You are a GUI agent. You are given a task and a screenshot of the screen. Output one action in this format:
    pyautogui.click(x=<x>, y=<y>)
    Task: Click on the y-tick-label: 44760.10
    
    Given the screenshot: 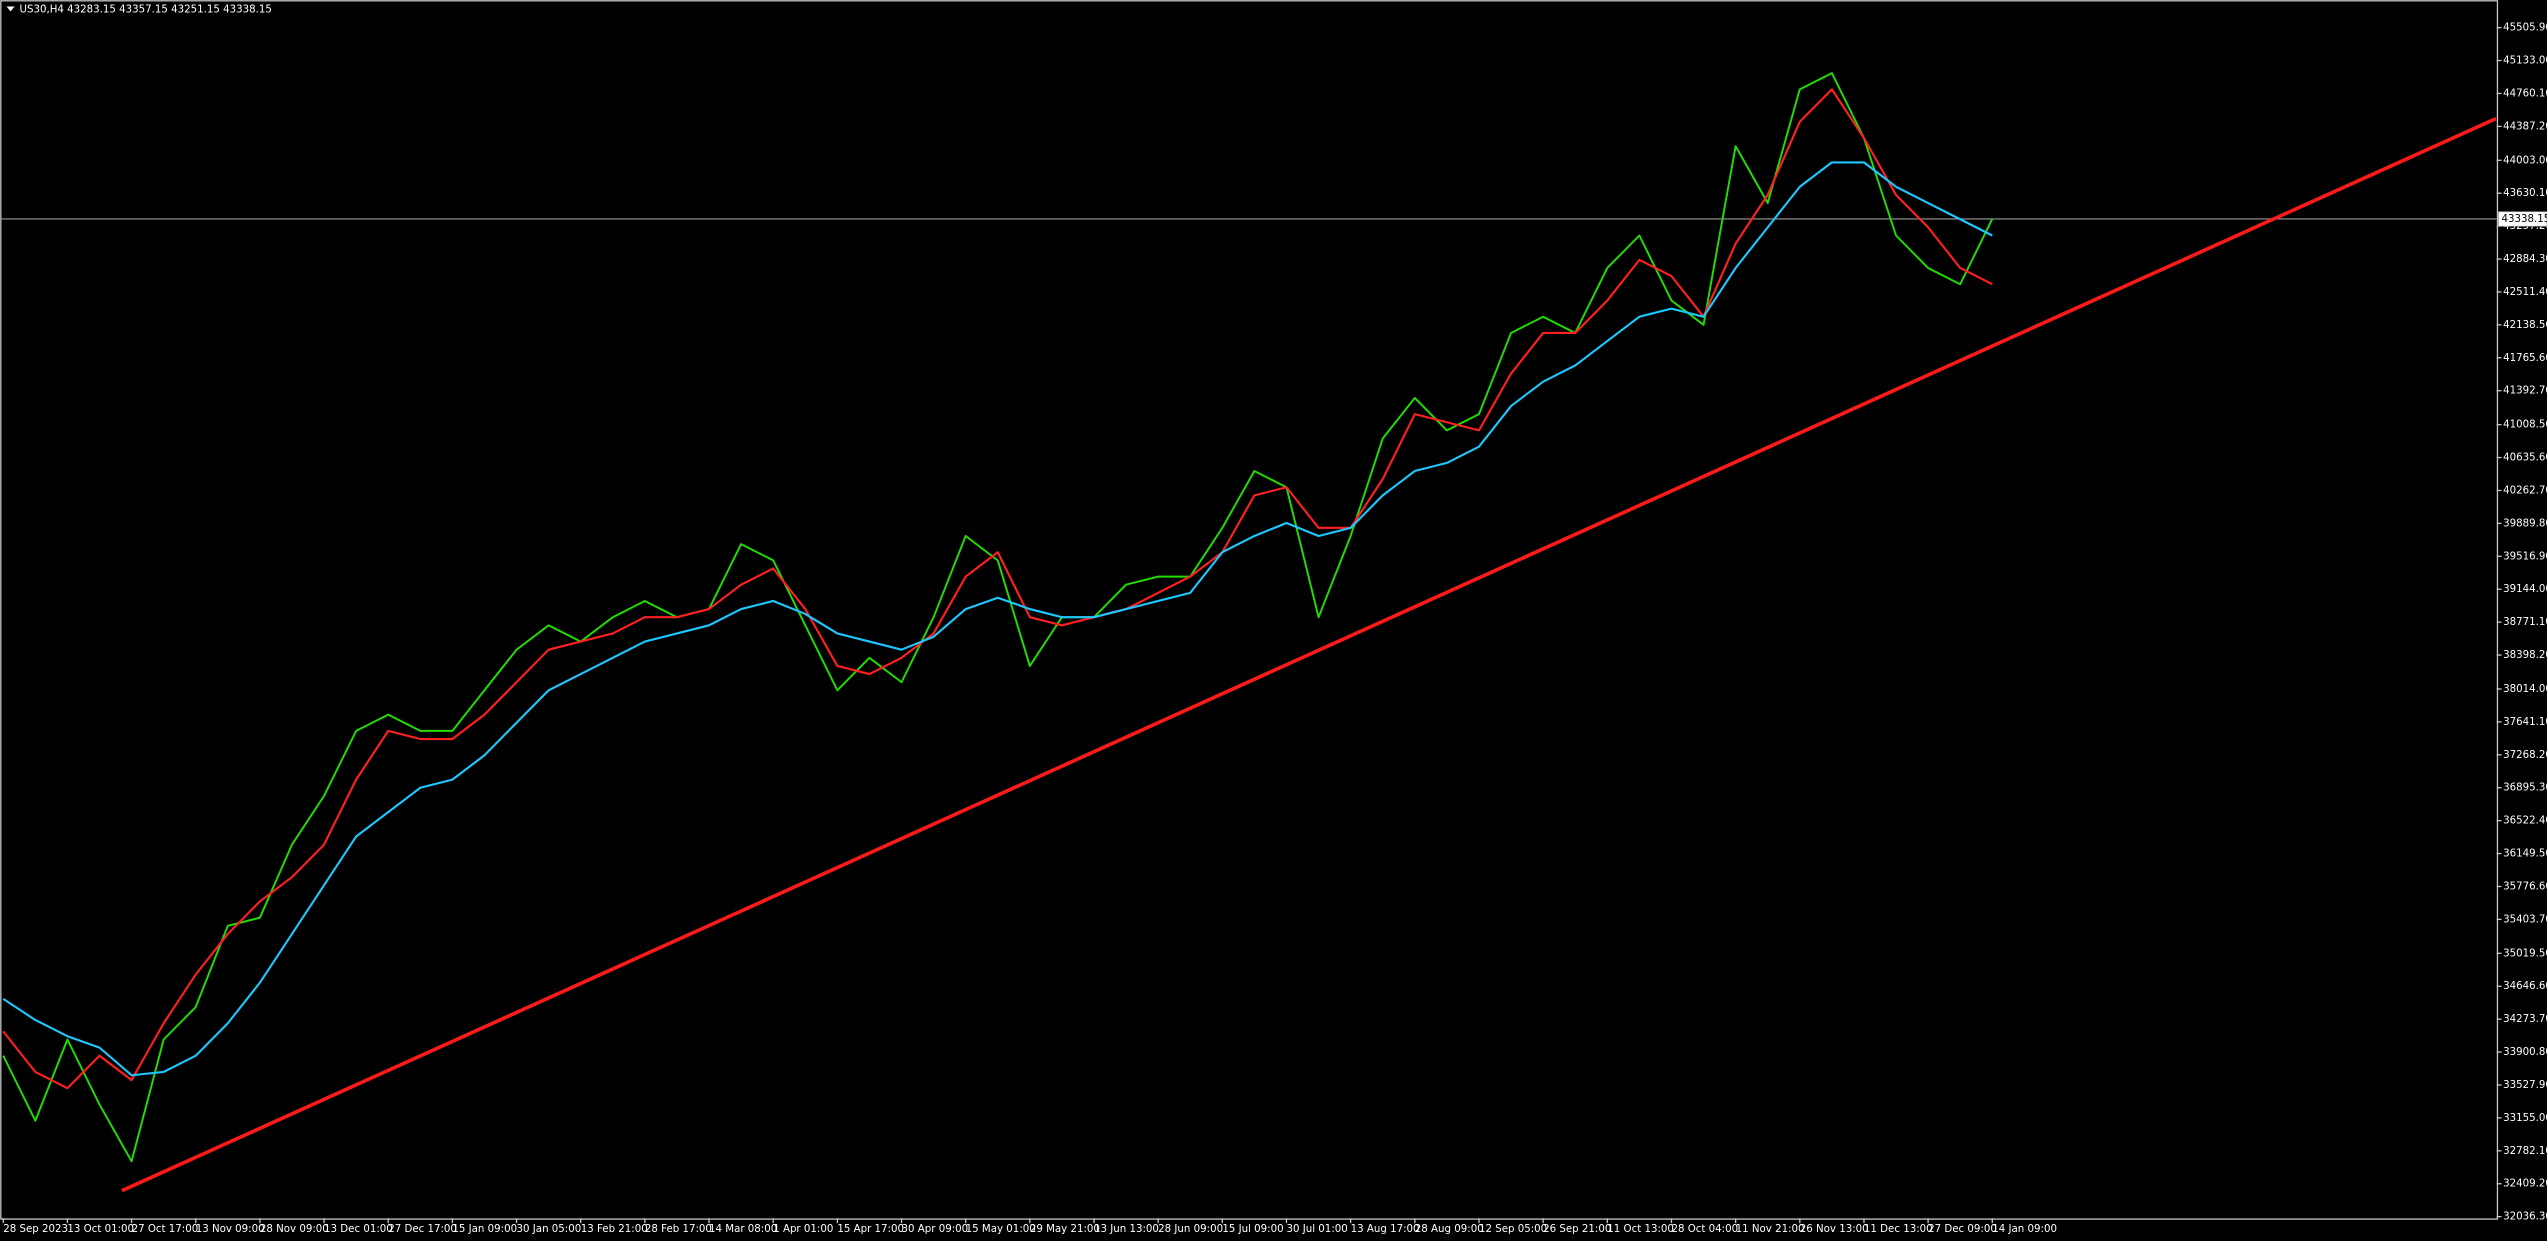 What is the action you would take?
    pyautogui.click(x=2525, y=93)
    